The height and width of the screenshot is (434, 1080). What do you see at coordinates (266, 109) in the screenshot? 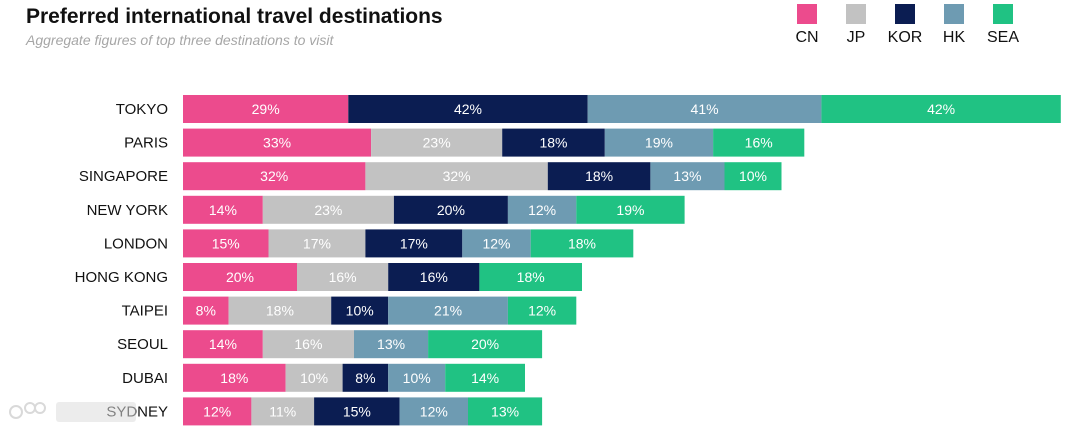
I see `value-label-tokyo-cn: 29%` at bounding box center [266, 109].